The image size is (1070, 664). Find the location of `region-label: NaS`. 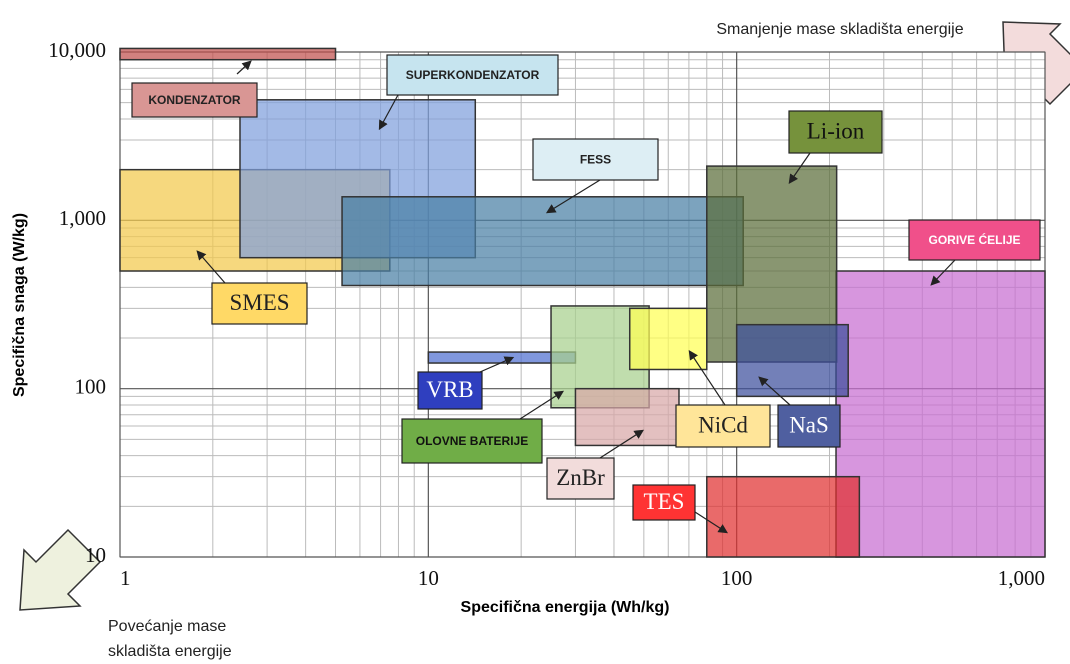

region-label: NaS is located at coordinates (809, 424).